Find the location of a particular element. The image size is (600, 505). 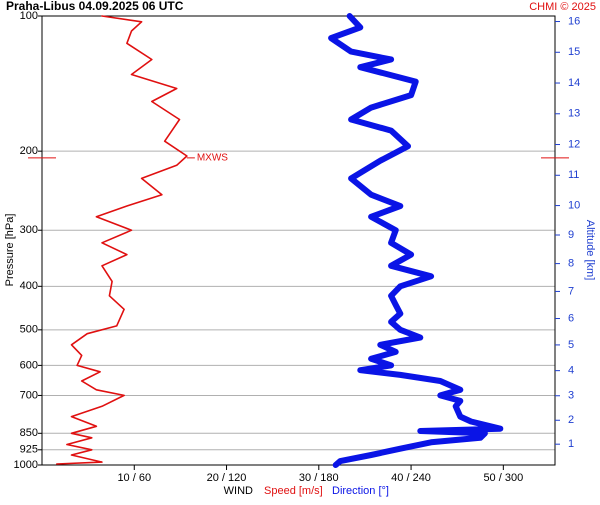

y-axis-label: Pressure [hPa] is located at coordinates (10, 250).